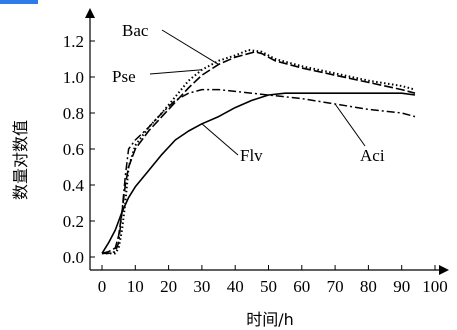 The width and height of the screenshot is (457, 330). What do you see at coordinates (135, 30) in the screenshot?
I see `series-label-bac: Bac` at bounding box center [135, 30].